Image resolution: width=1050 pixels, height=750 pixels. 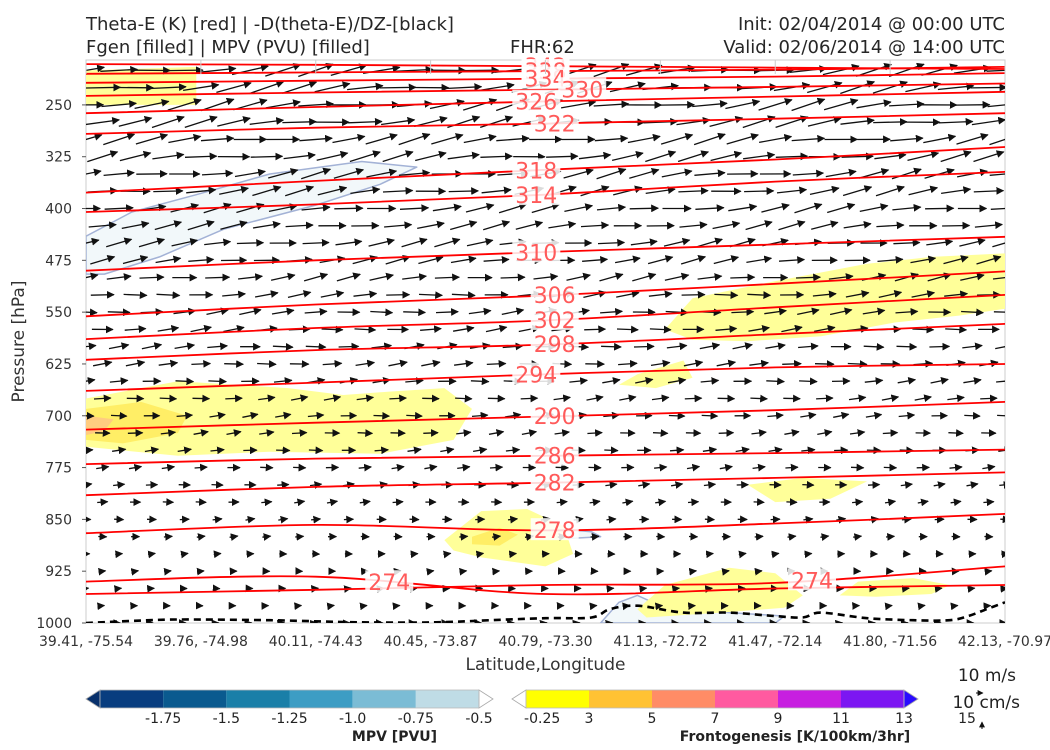 I want to click on fgen-colorbar-tick-label: 9, so click(x=778, y=719).